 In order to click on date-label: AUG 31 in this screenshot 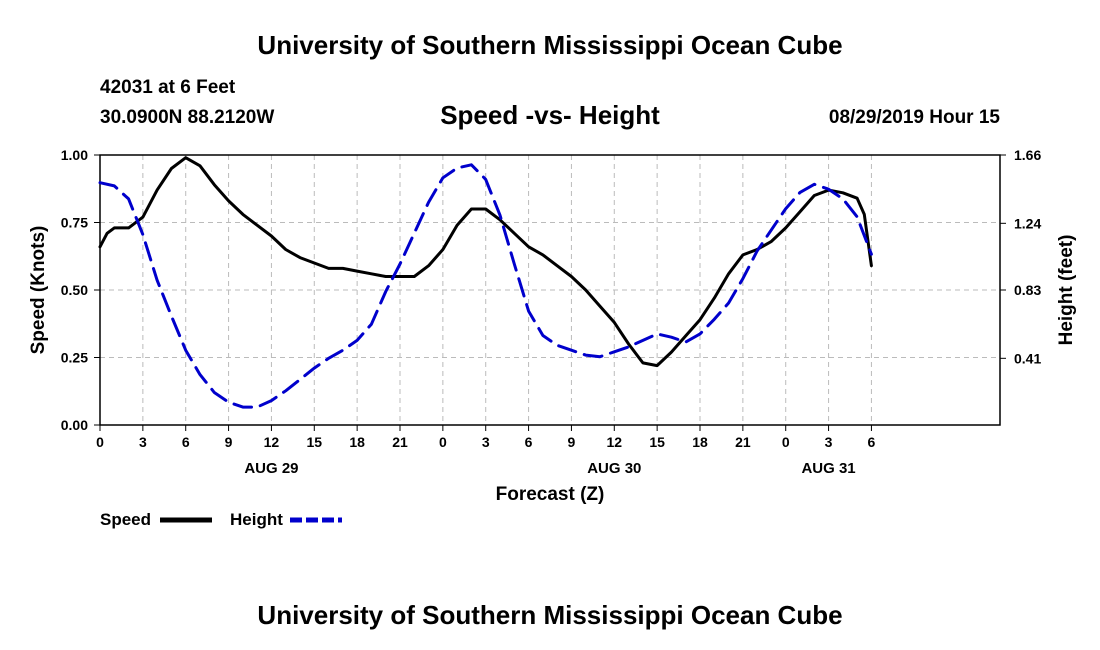, I will do `click(828, 468)`.